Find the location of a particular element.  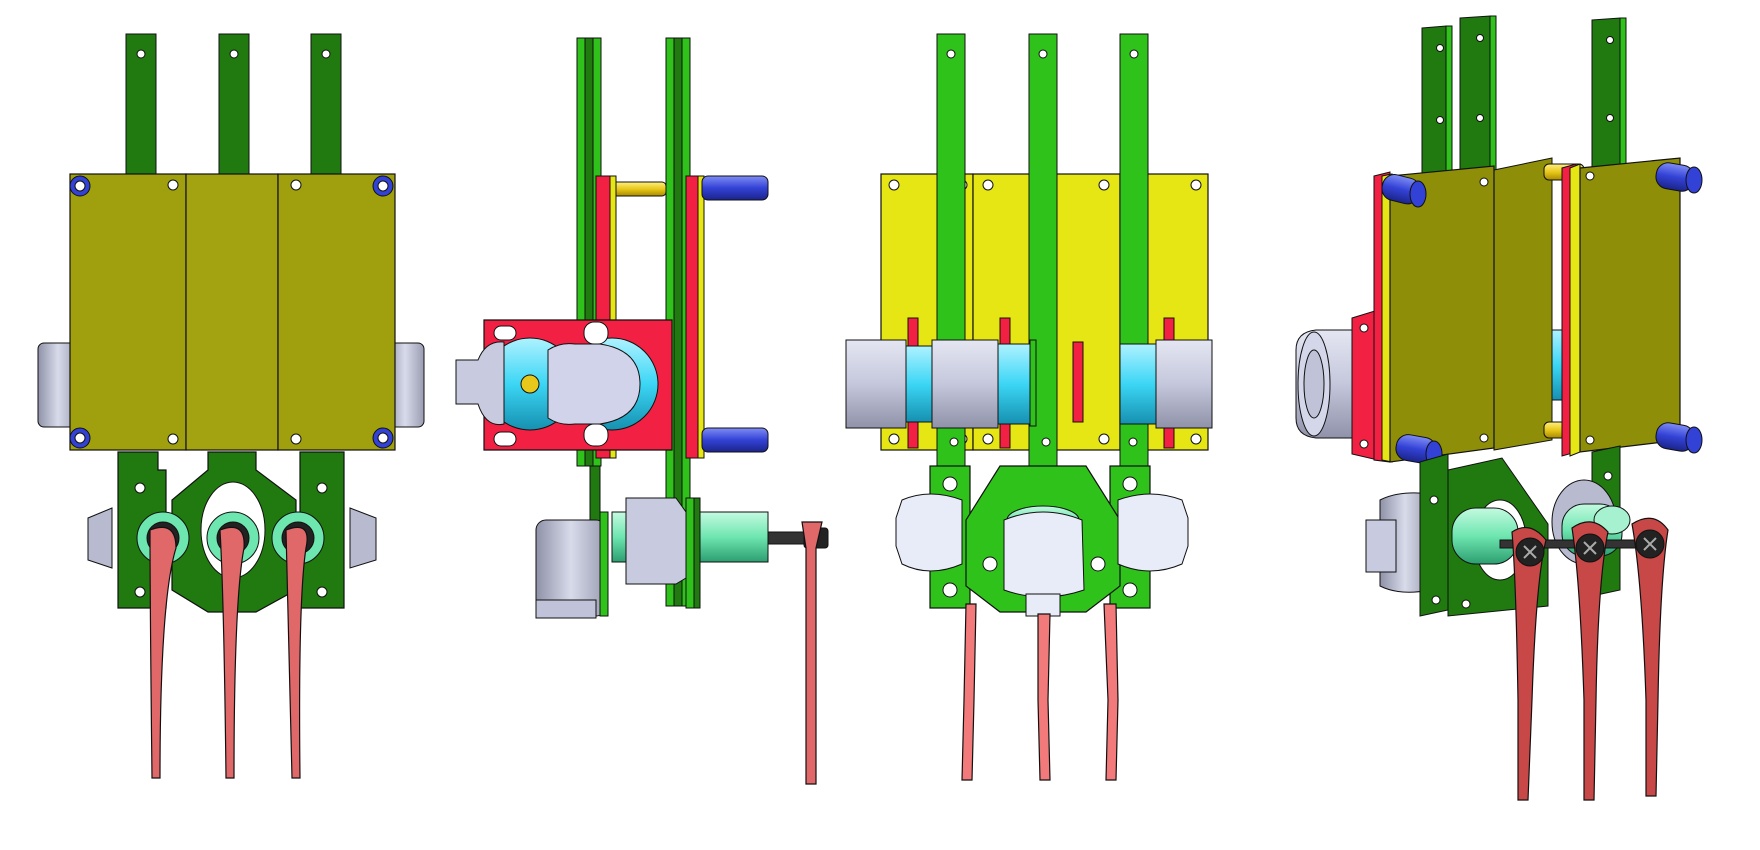

iso-left-plate is located at coordinates (1442, 314).